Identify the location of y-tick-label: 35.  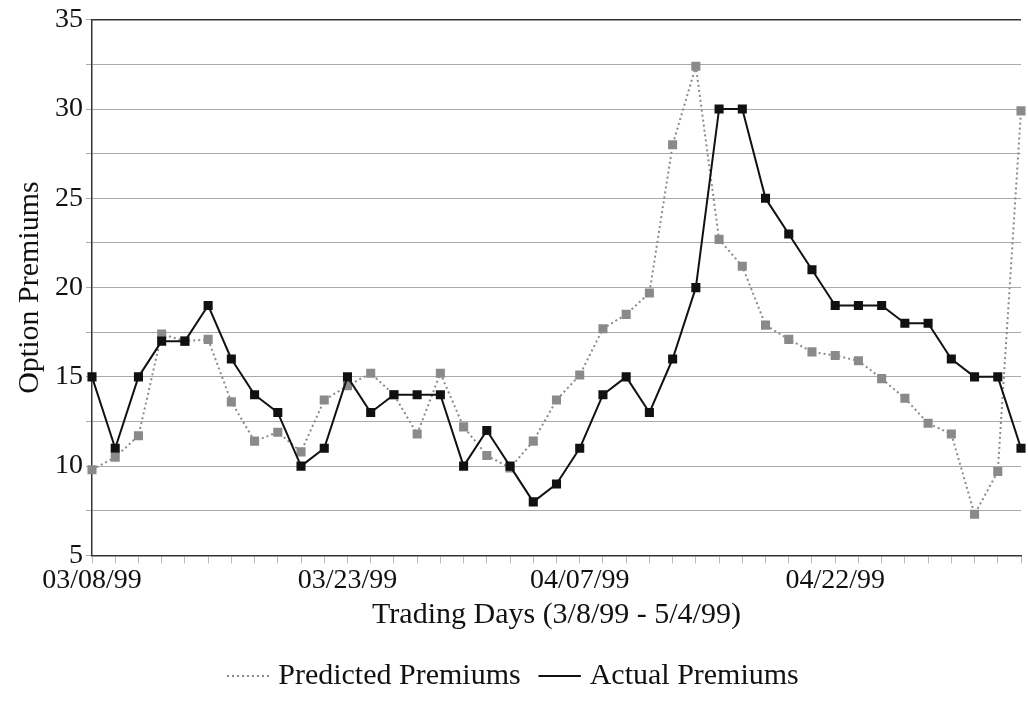
(69, 18).